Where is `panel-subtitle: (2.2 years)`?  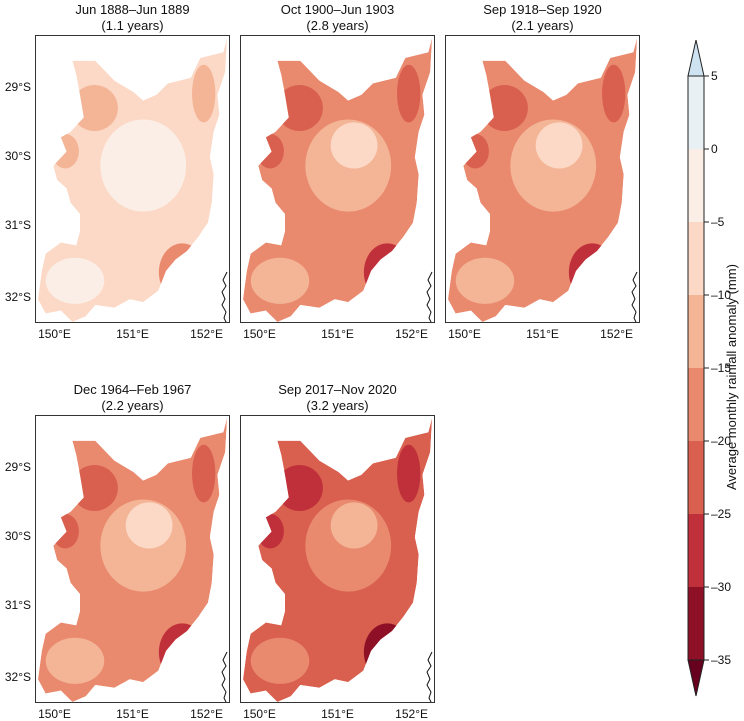 panel-subtitle: (2.2 years) is located at coordinates (132, 405).